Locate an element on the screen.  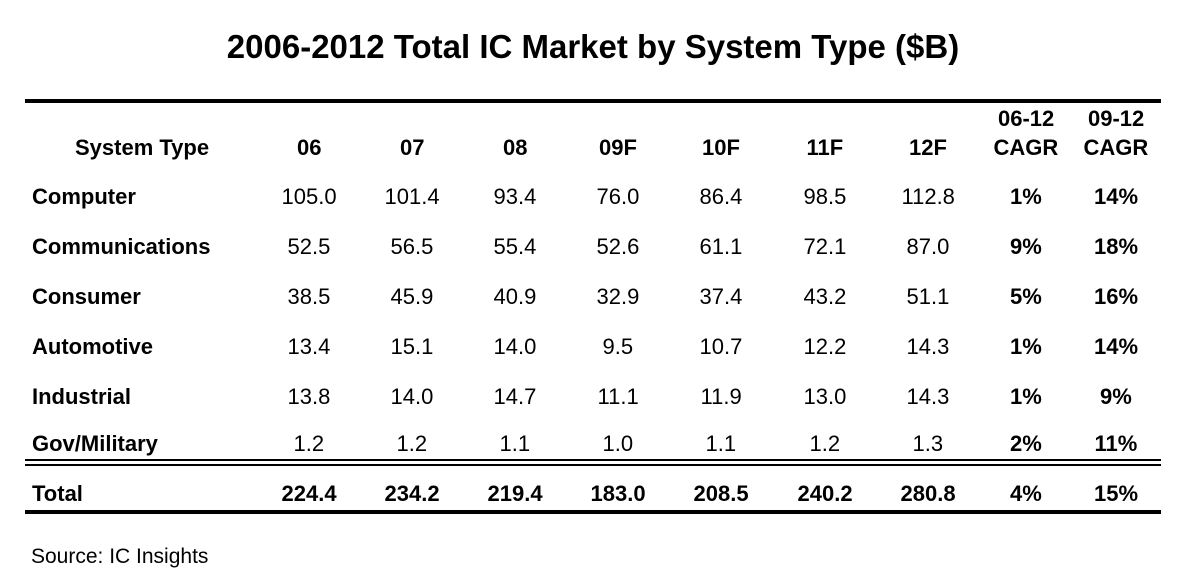
cell: 43.2 is located at coordinates (825, 296).